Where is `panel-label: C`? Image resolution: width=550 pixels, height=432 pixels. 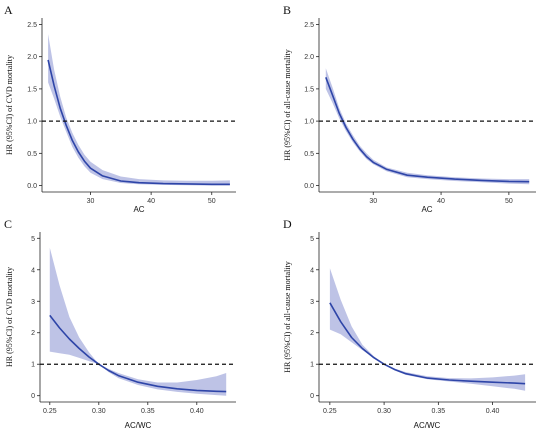
panel-label: C is located at coordinates (8, 224).